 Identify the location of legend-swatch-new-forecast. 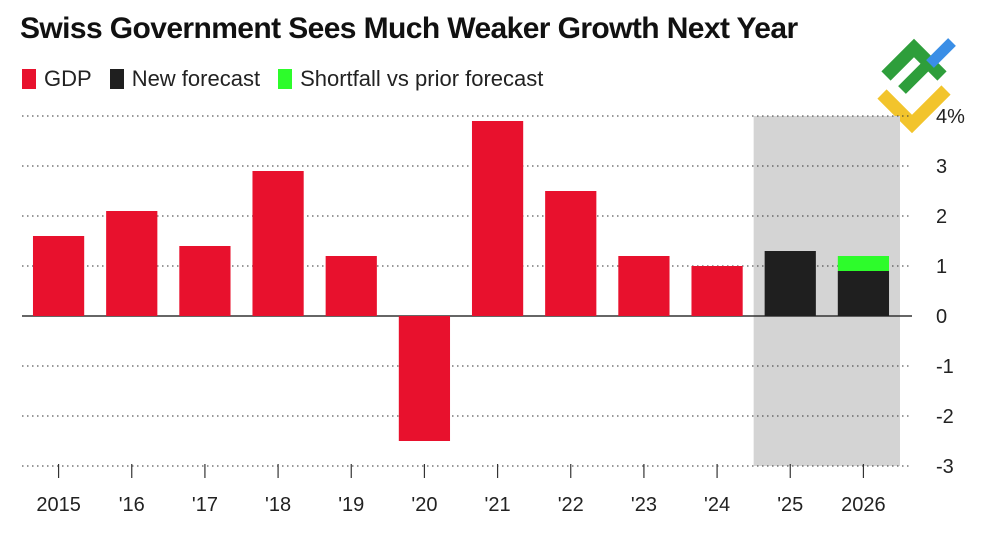
(116, 79).